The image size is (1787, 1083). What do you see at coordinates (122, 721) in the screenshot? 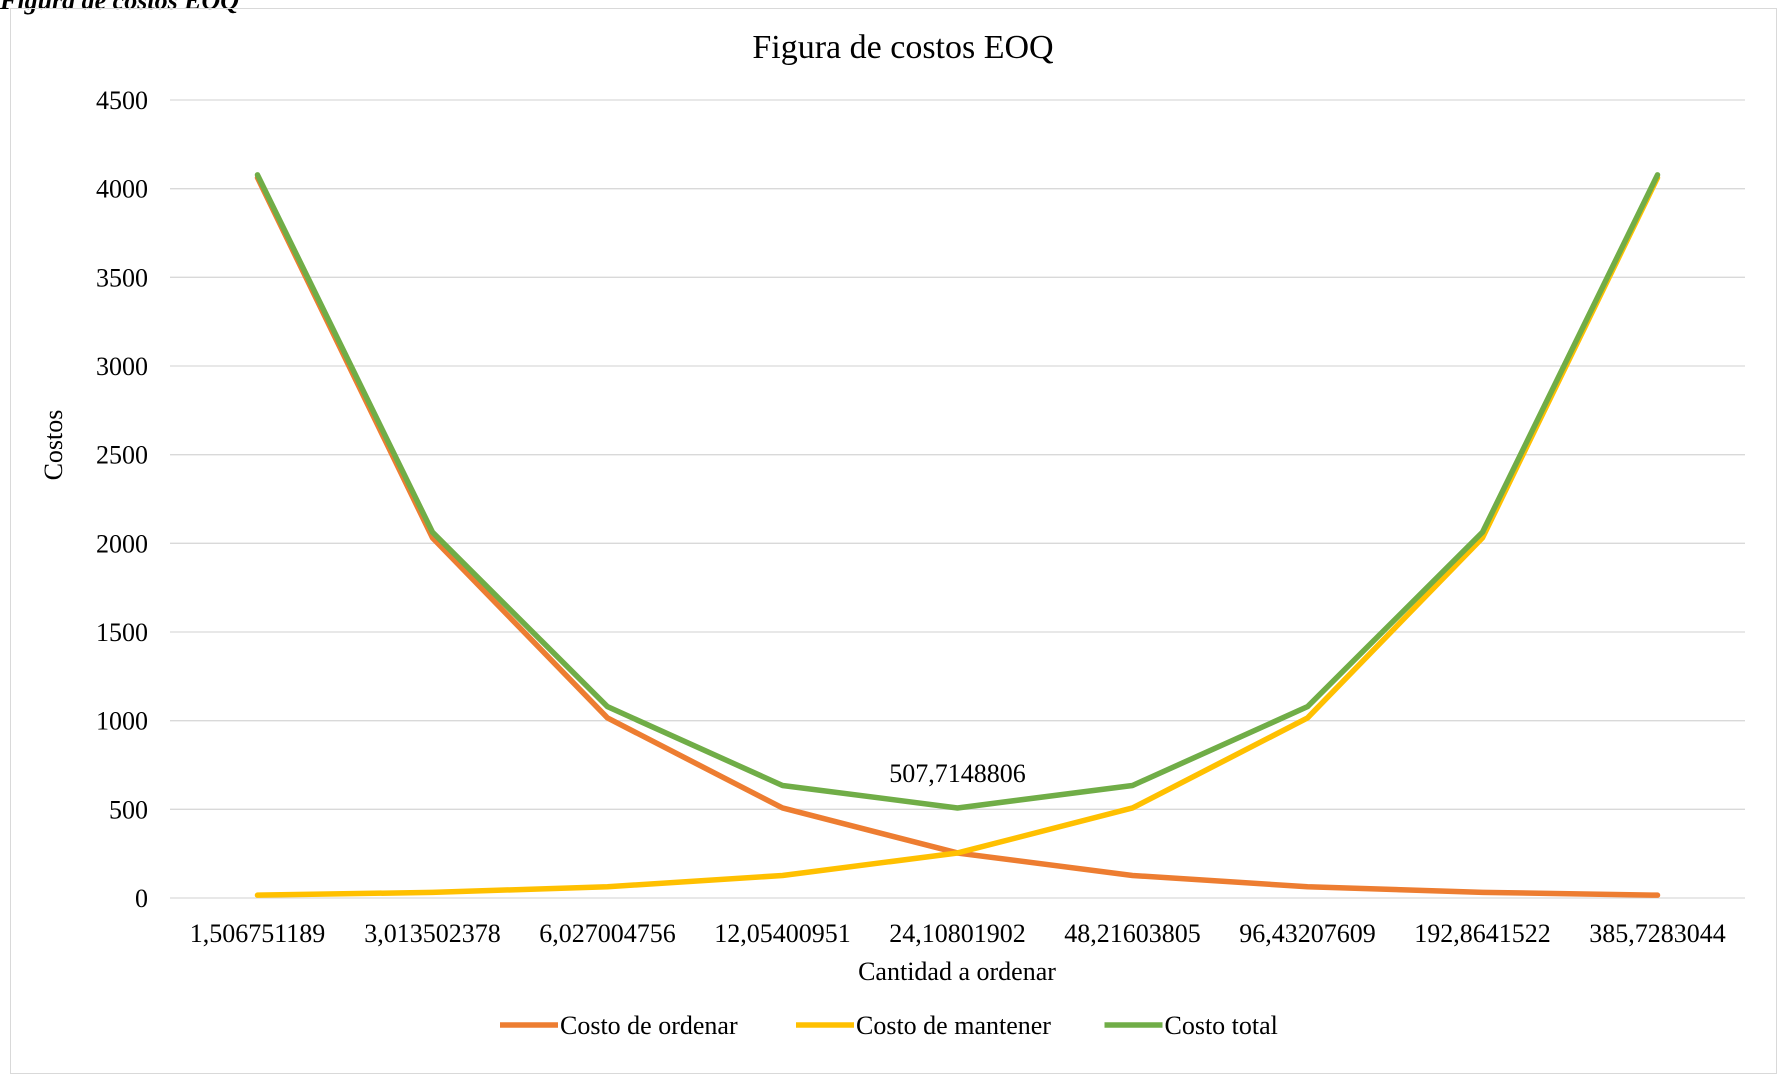
I see `y-tick-label: 1000` at bounding box center [122, 721].